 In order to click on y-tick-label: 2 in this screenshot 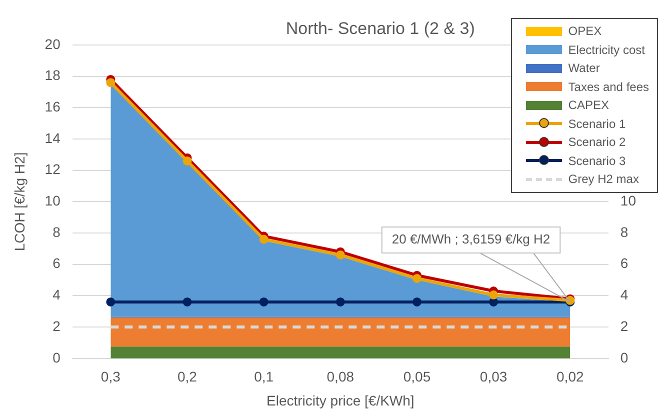, I will do `click(56, 326)`.